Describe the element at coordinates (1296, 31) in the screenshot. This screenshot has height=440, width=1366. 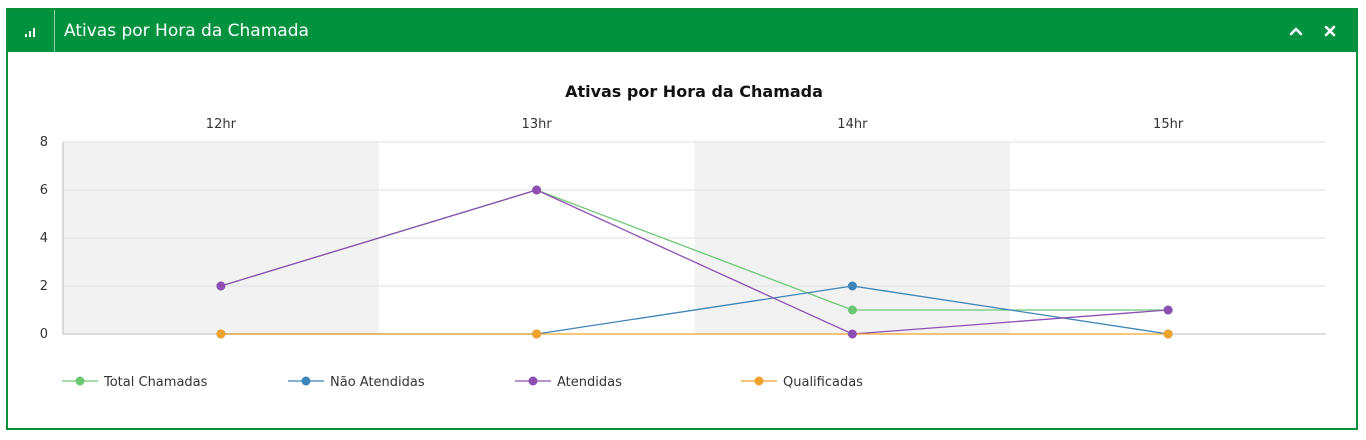
I see `chevron-up-icon` at that location.